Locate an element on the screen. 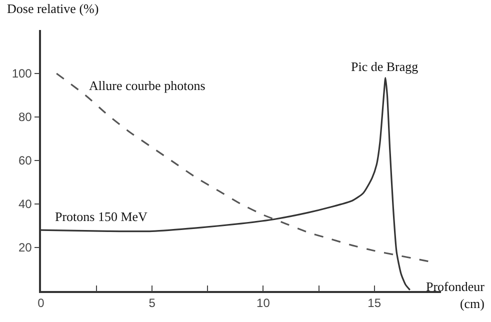  x-tick-label: 15 is located at coordinates (375, 303).